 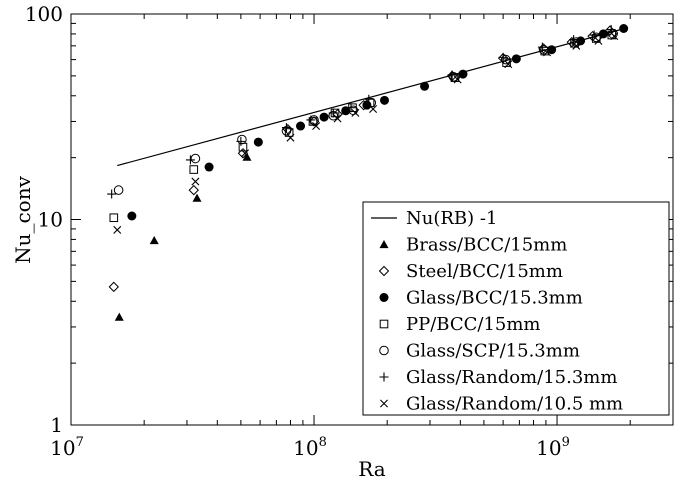 What do you see at coordinates (67, 447) in the screenshot?
I see `x-tick-label: 10⁷` at bounding box center [67, 447].